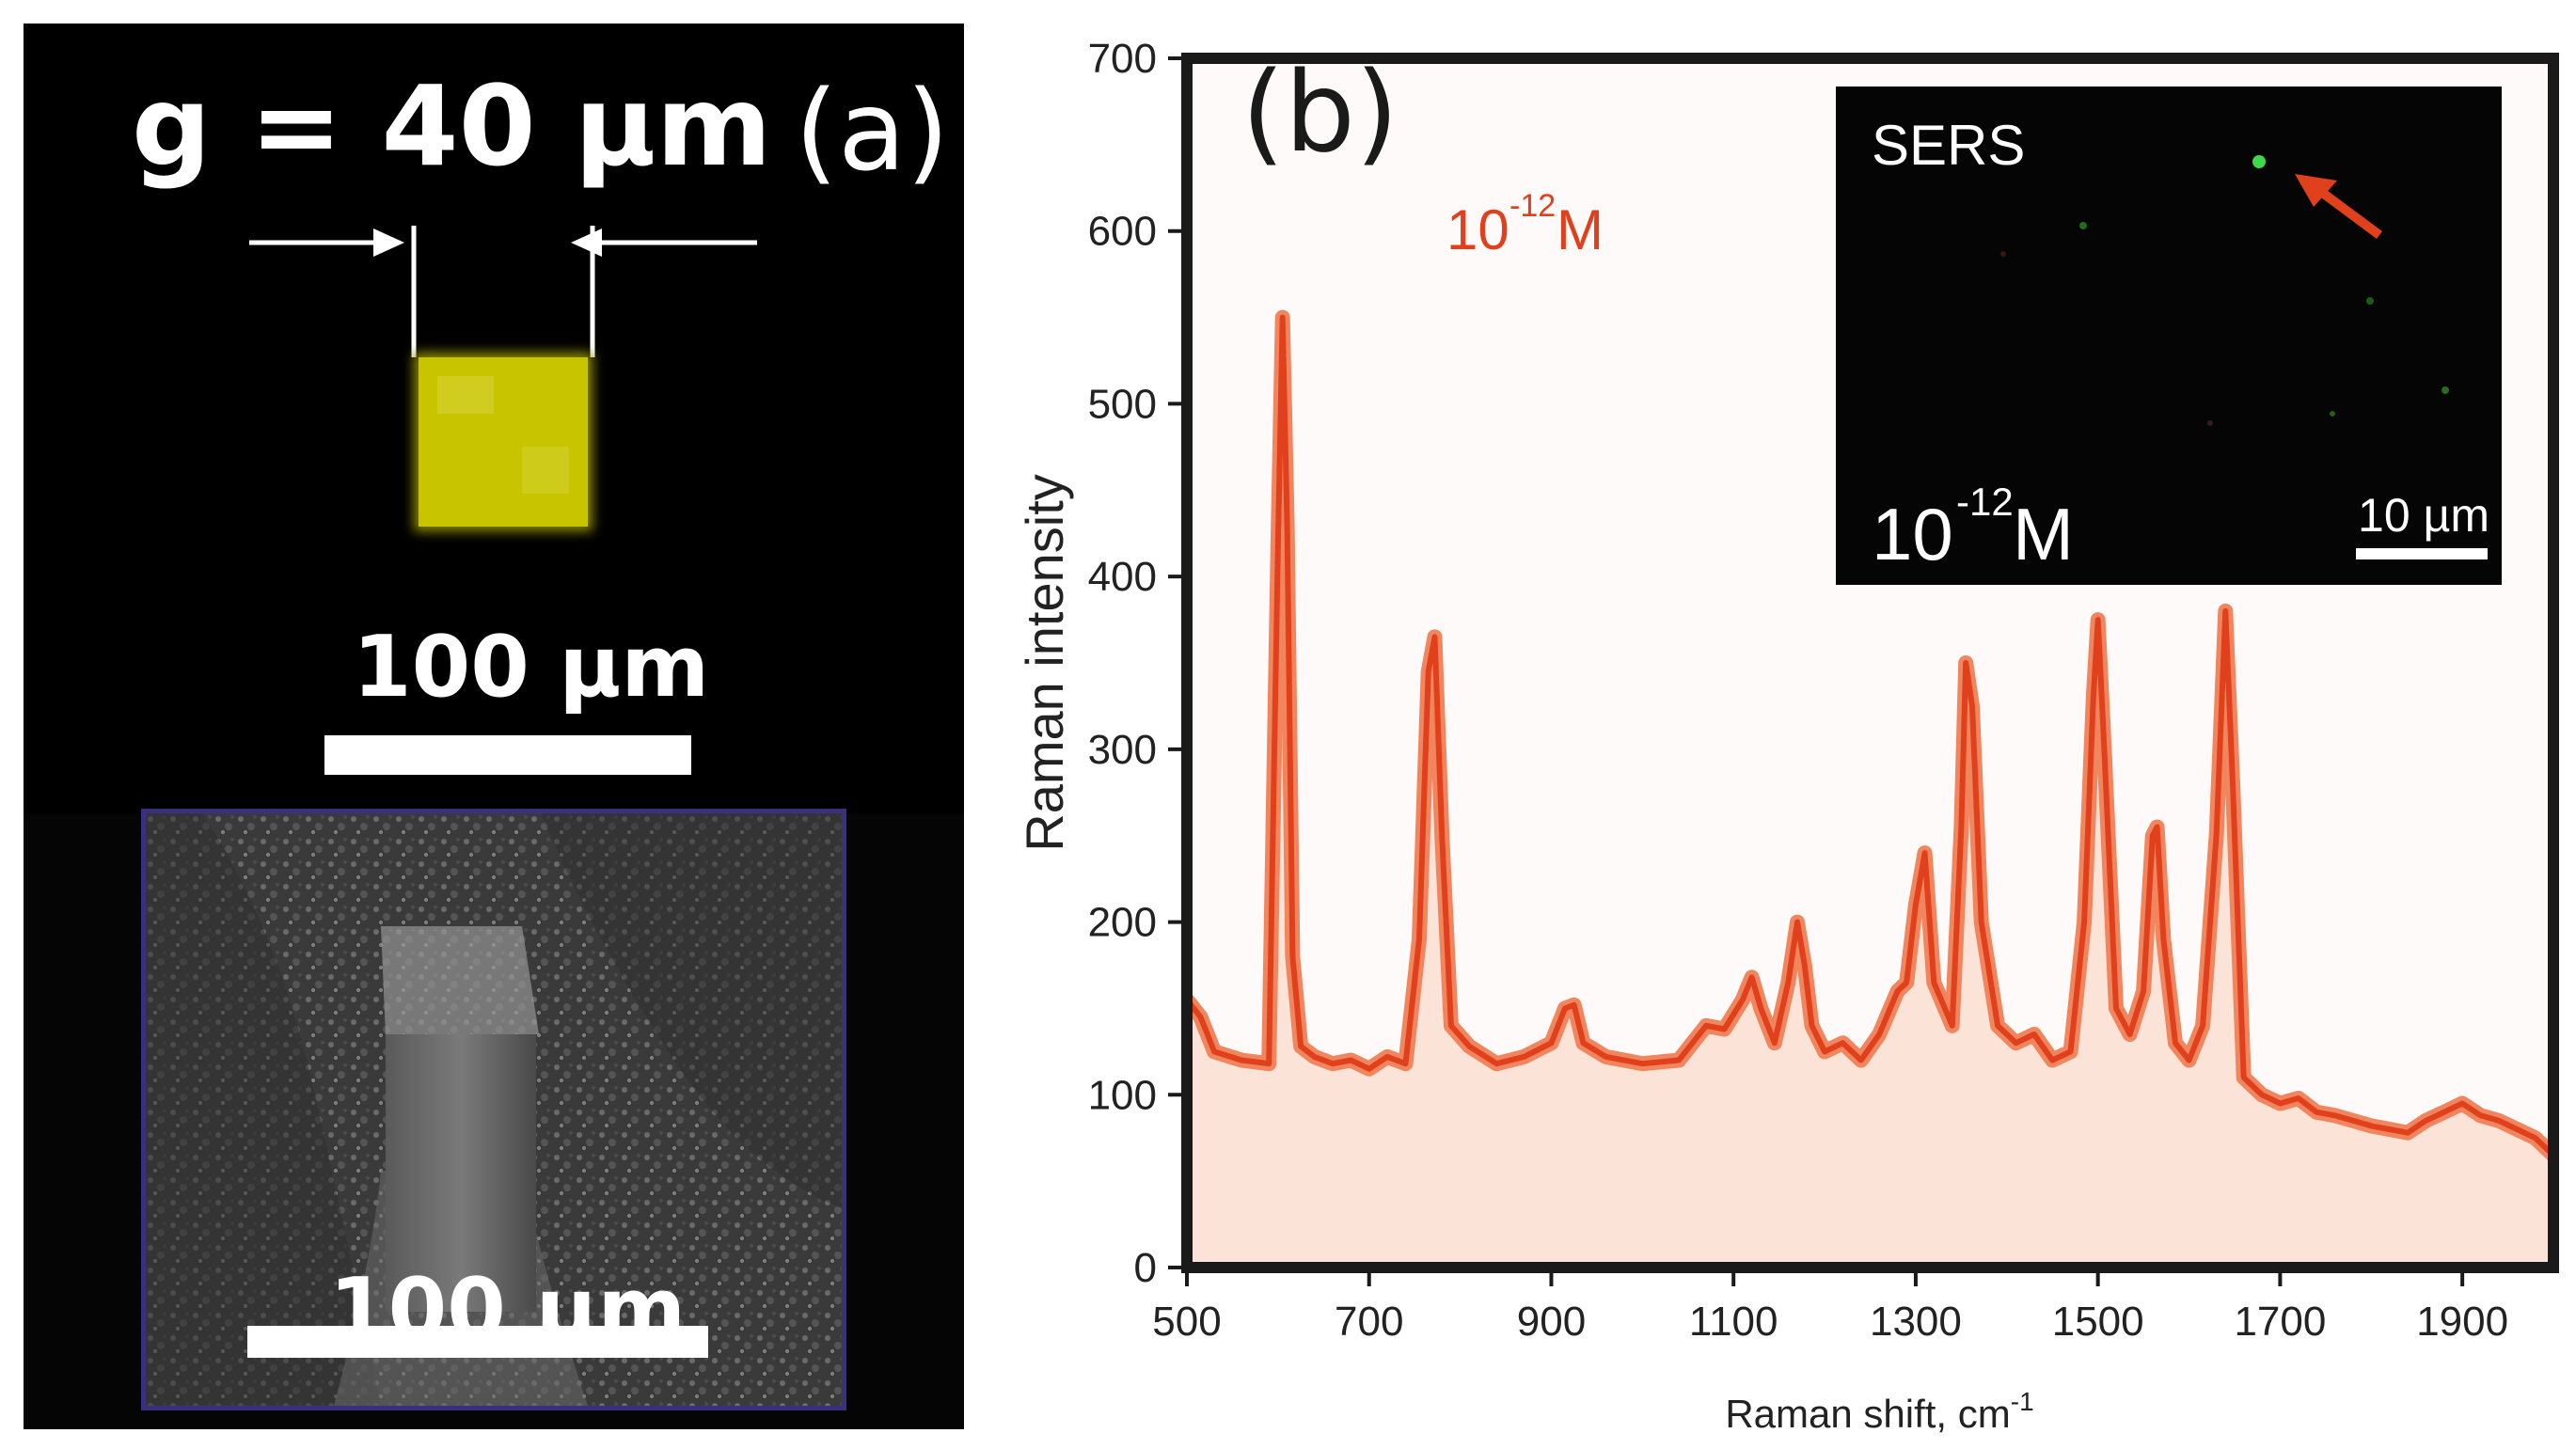 The width and height of the screenshot is (2576, 1449). Describe the element at coordinates (2043, 534) in the screenshot. I see `inset-concentration-unit: M` at that location.